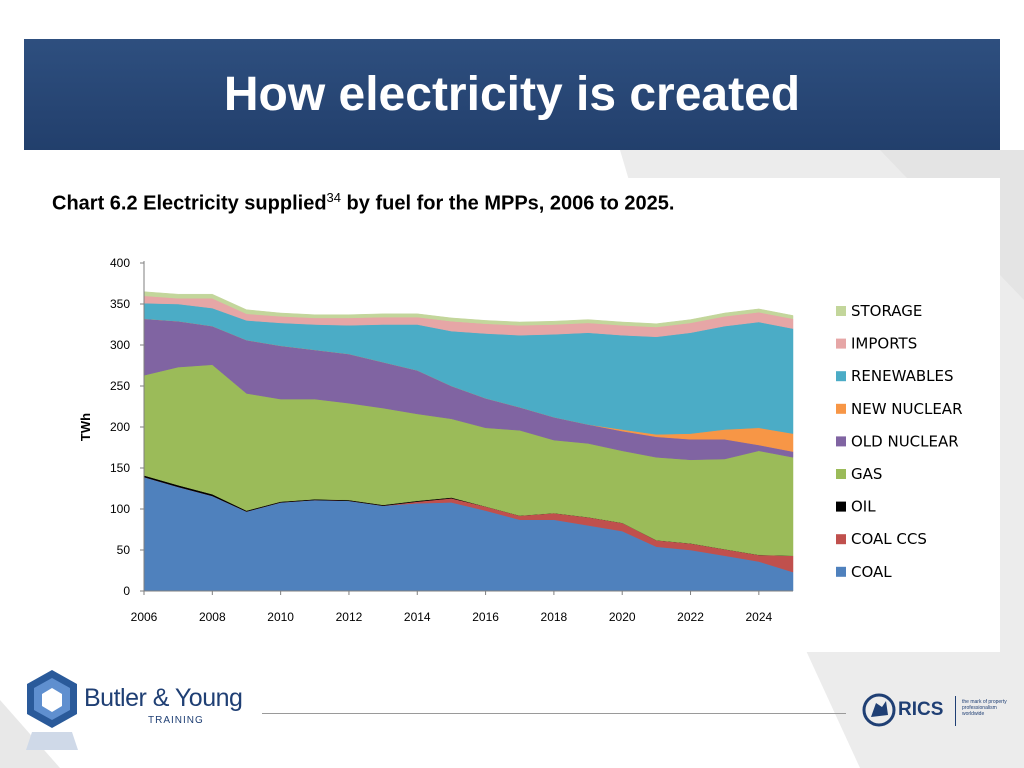 Image resolution: width=1024 pixels, height=768 pixels. Describe the element at coordinates (508, 203) in the screenshot. I see `chart-title-rest: by fuel for the MPPs, 2006 to 2025.` at that location.